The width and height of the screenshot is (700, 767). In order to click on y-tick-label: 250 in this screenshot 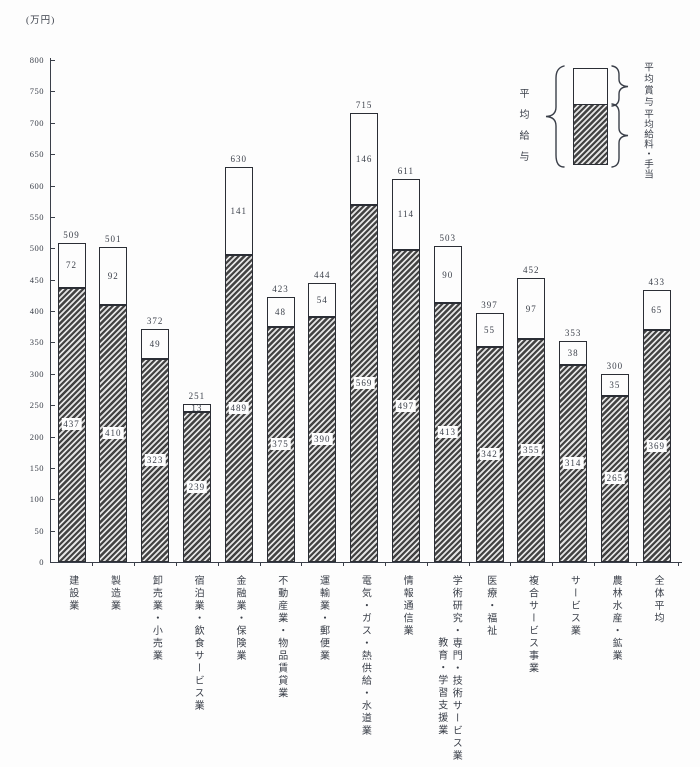, I will do `click(36, 405)`.